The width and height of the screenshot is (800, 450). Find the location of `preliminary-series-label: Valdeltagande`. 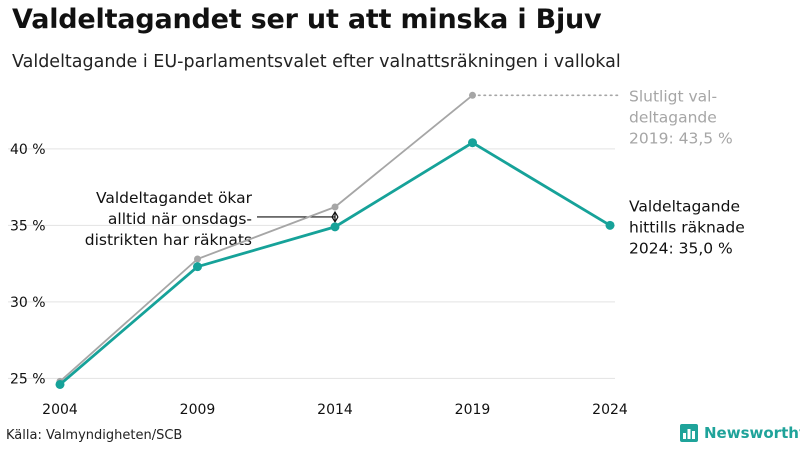

preliminary-series-label: Valdeltagande is located at coordinates (684, 206).